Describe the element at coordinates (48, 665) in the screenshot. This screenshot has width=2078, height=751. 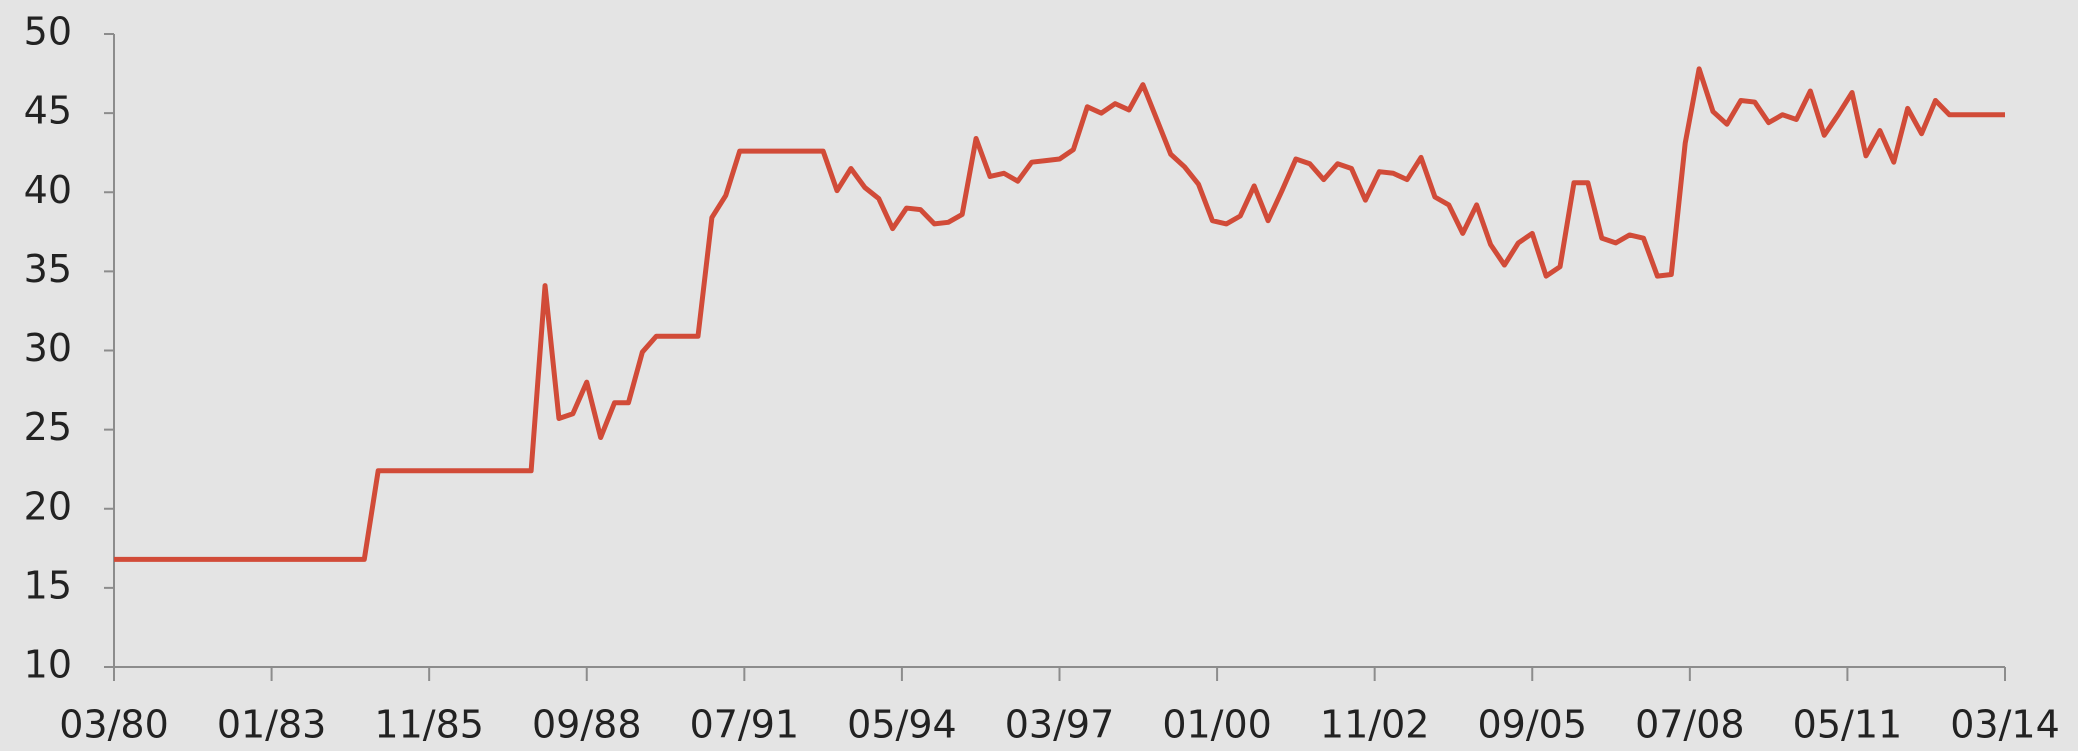
I see `y-tick-label: 10` at that location.